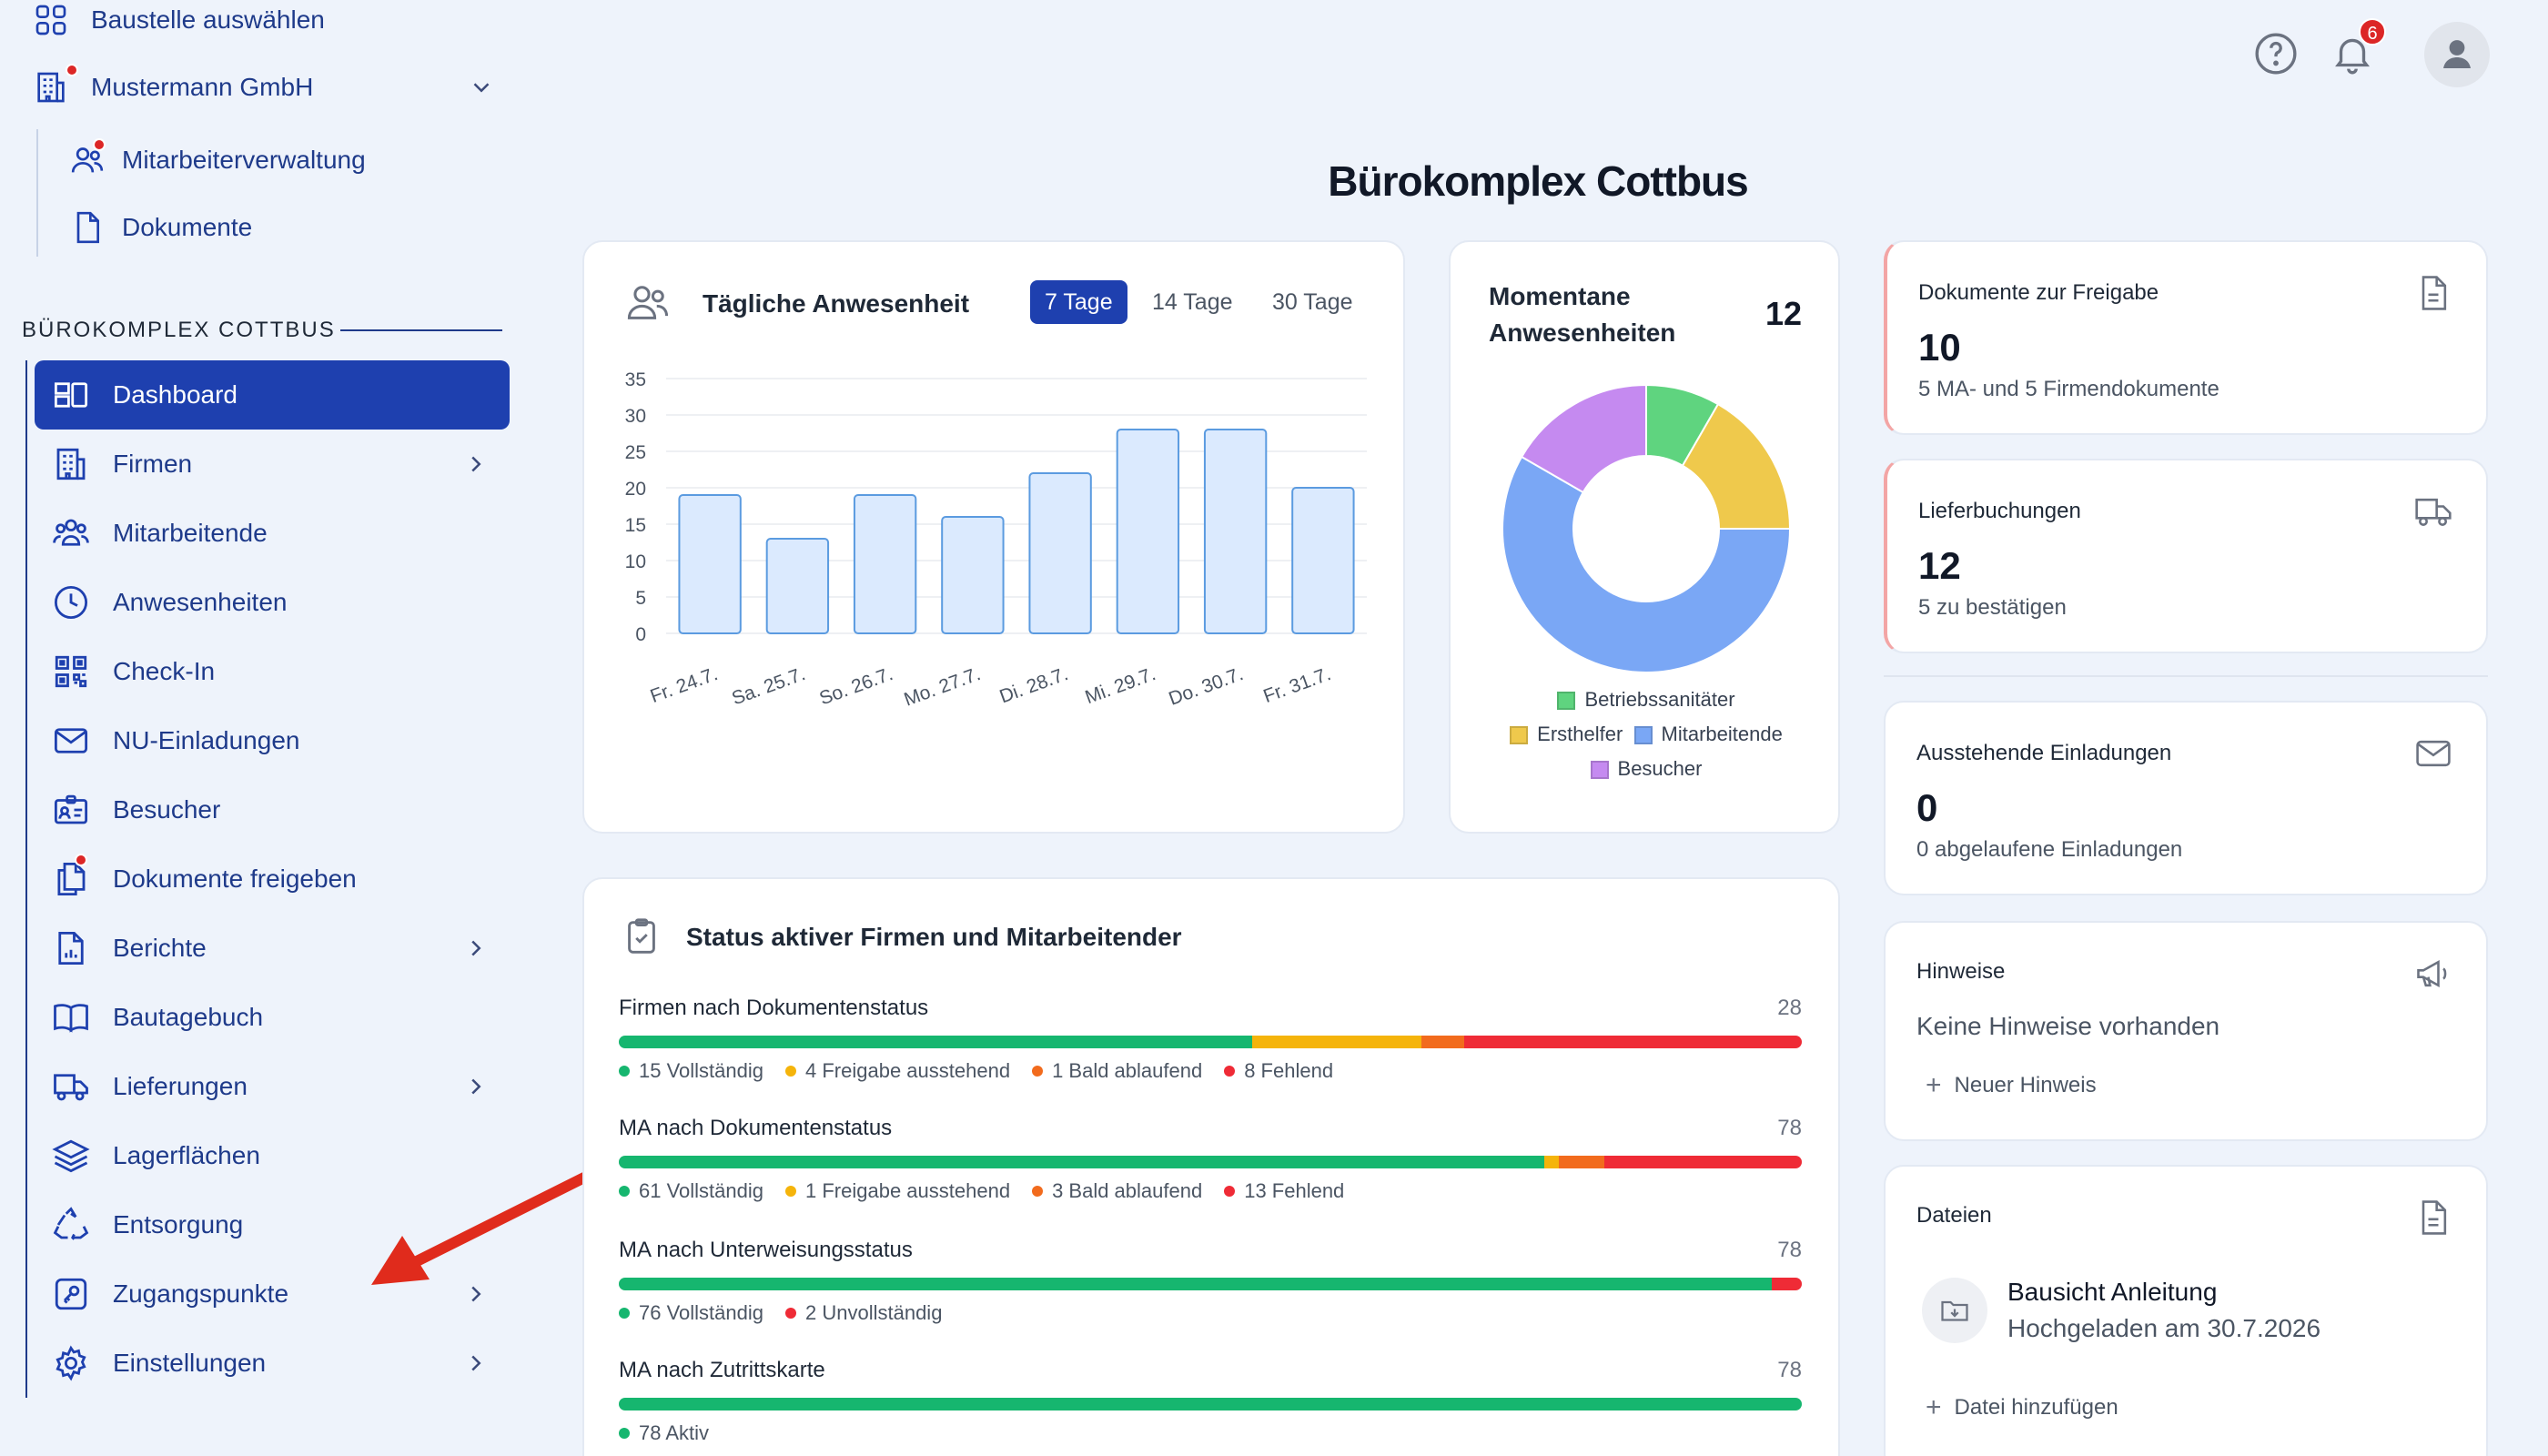  What do you see at coordinates (2186, 556) in the screenshot?
I see `deliveries-card: Lieferbuchungen 12 5 zu bestätigen` at bounding box center [2186, 556].